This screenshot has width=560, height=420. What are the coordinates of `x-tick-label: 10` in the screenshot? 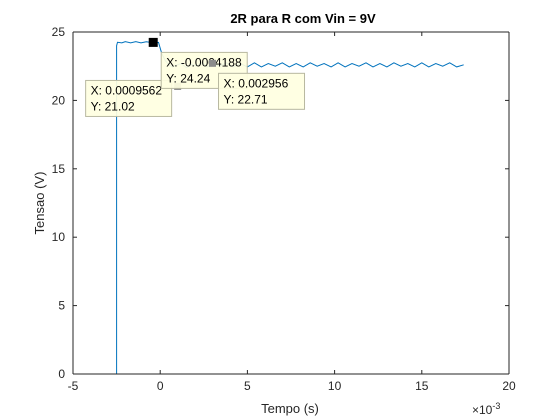 It's located at (335, 386).